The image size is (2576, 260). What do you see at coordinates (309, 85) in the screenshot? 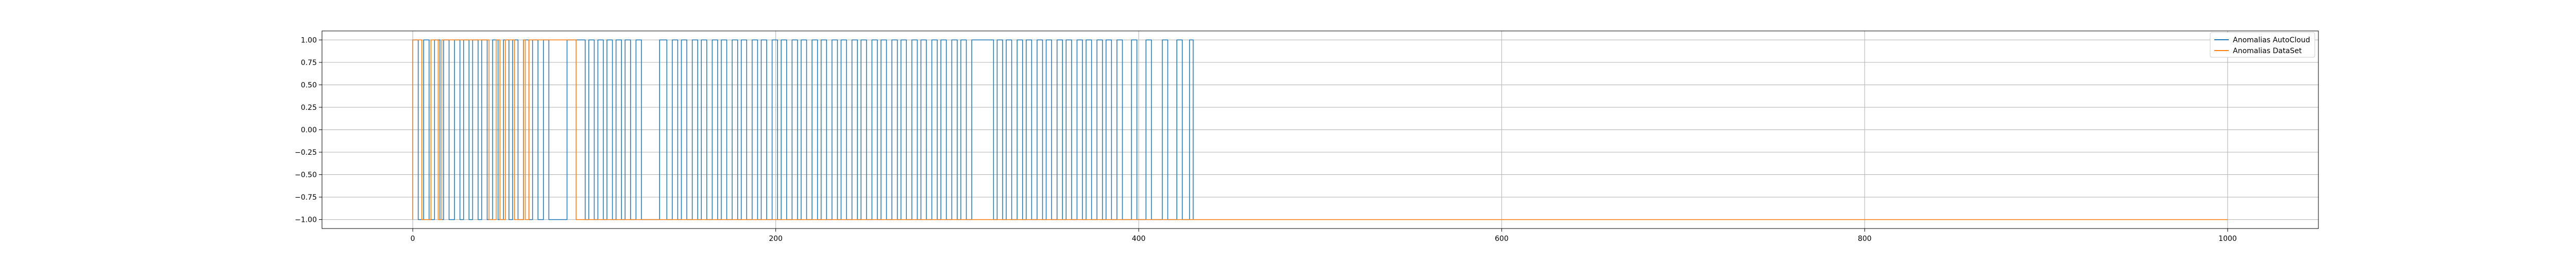
I see `y-tick-label: 0.50` at bounding box center [309, 85].